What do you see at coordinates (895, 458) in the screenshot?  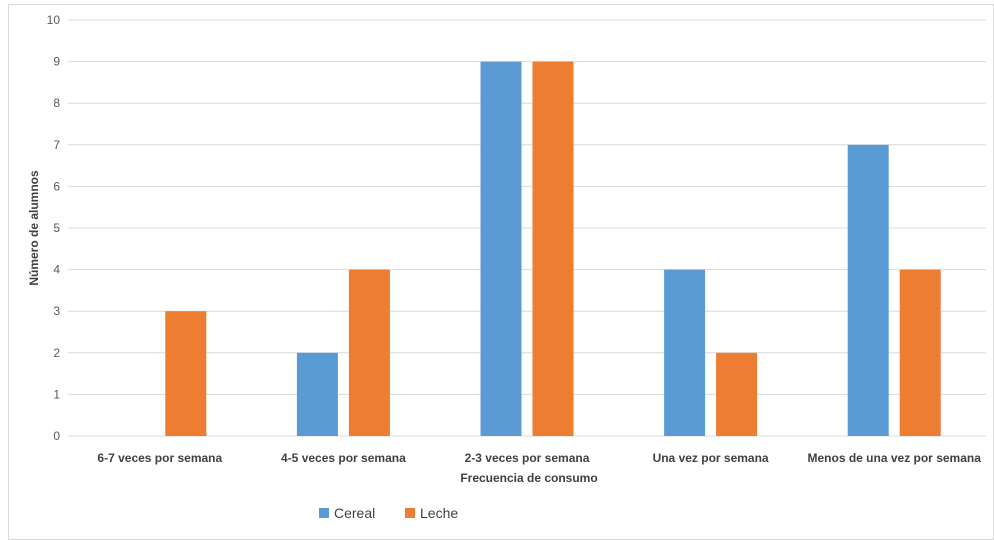 I see `x-category-label: Menos de una vez por semana` at bounding box center [895, 458].